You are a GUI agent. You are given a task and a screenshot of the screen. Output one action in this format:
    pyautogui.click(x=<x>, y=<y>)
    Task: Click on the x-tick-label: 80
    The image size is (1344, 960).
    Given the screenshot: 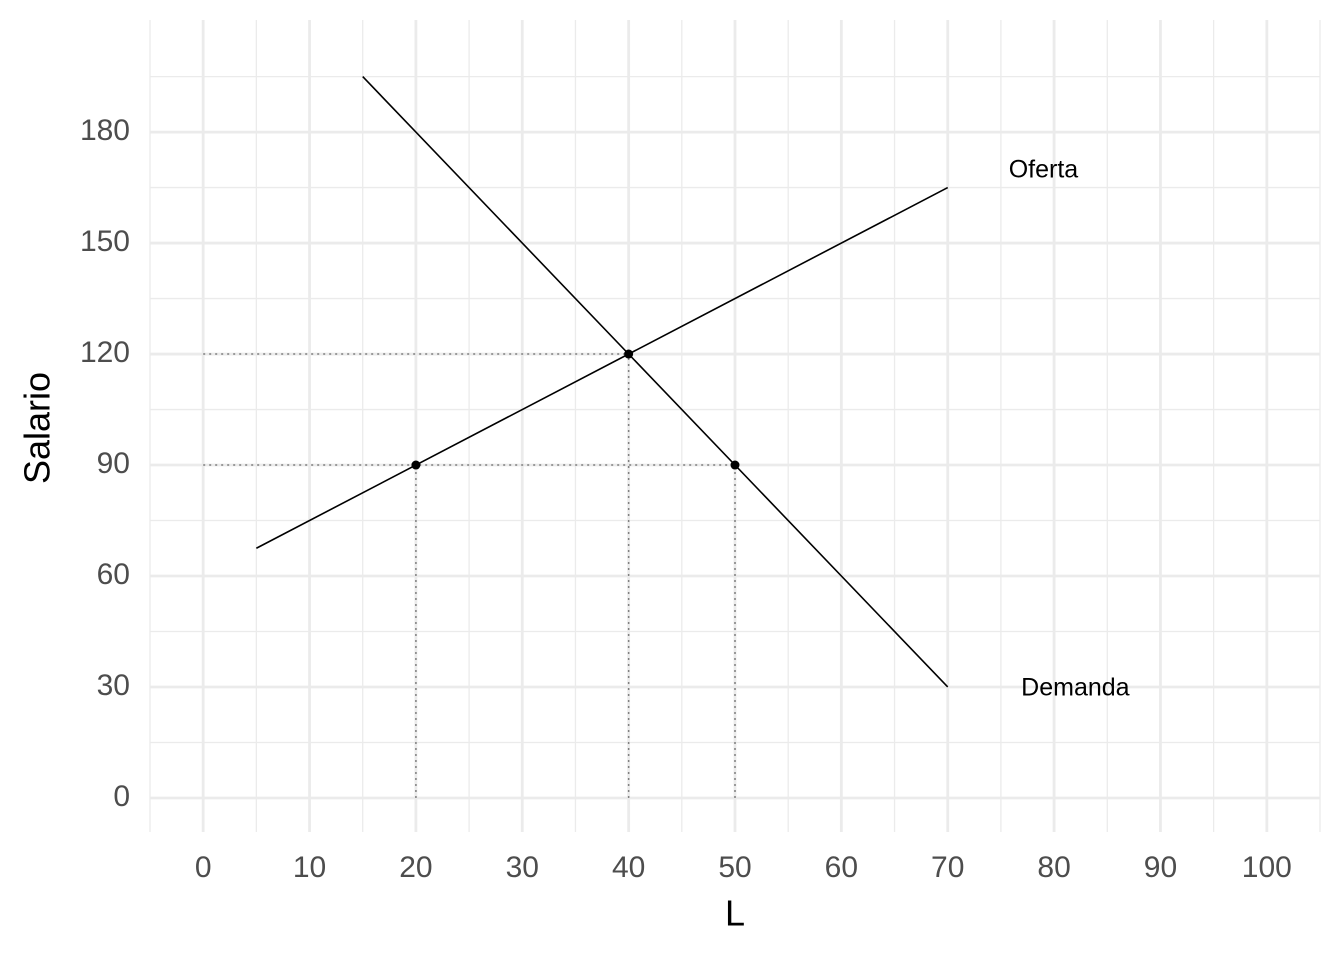 What is the action you would take?
    pyautogui.click(x=1053, y=867)
    